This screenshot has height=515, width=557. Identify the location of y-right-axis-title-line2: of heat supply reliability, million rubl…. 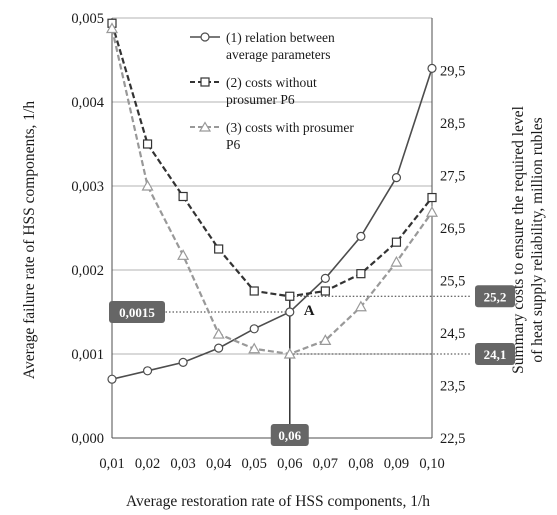
(537, 239).